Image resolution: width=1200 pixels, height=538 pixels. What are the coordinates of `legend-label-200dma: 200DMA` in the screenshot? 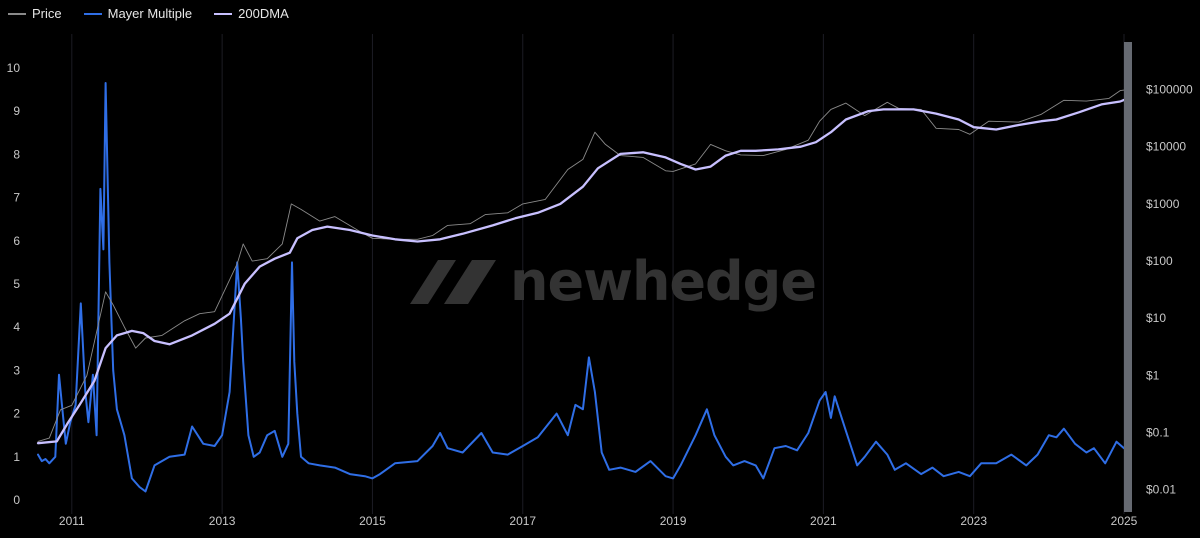 It's located at (263, 13).